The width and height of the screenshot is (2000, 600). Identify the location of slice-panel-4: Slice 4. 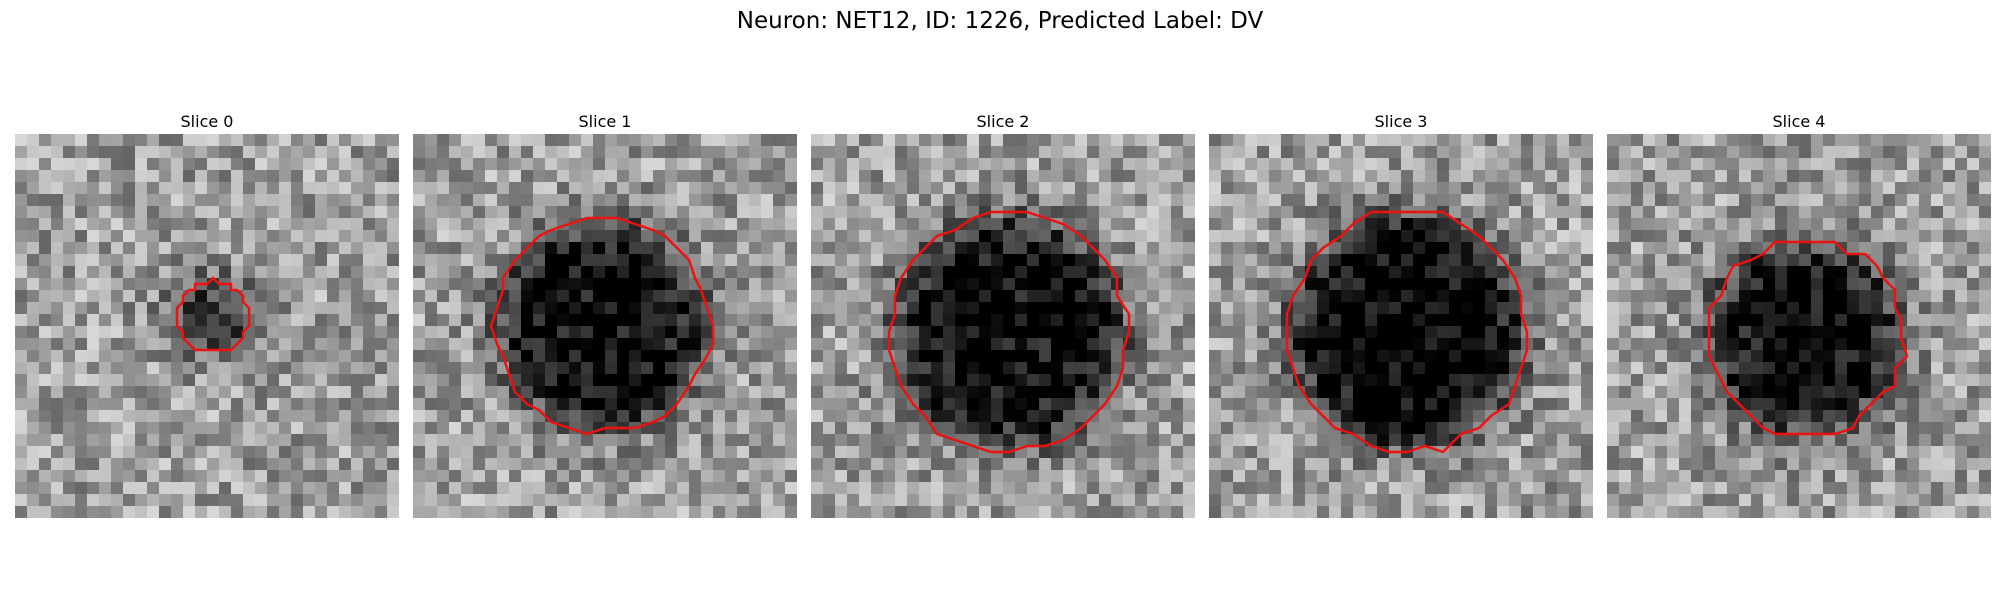
(1799, 314).